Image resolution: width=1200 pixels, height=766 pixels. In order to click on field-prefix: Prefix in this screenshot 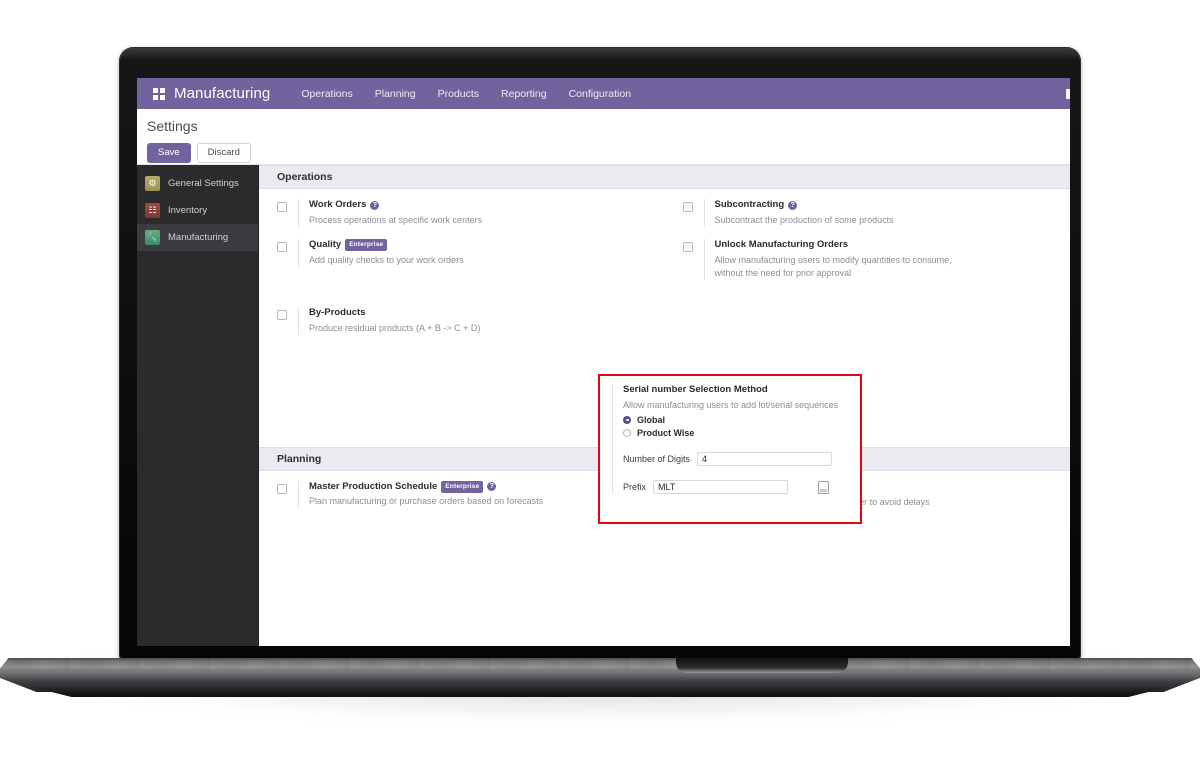, I will do `click(741, 486)`.